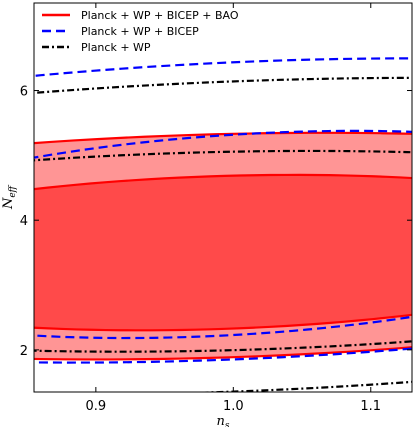  I want to click on legend-label-0: Planck + WP + BICEP + BAO, so click(160, 15).